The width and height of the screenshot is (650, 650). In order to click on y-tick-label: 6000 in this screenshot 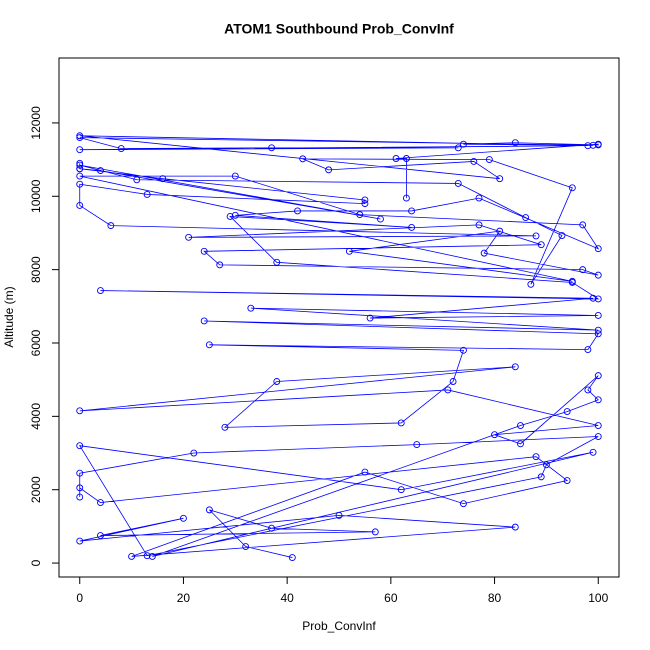, I will do `click(36, 342)`.